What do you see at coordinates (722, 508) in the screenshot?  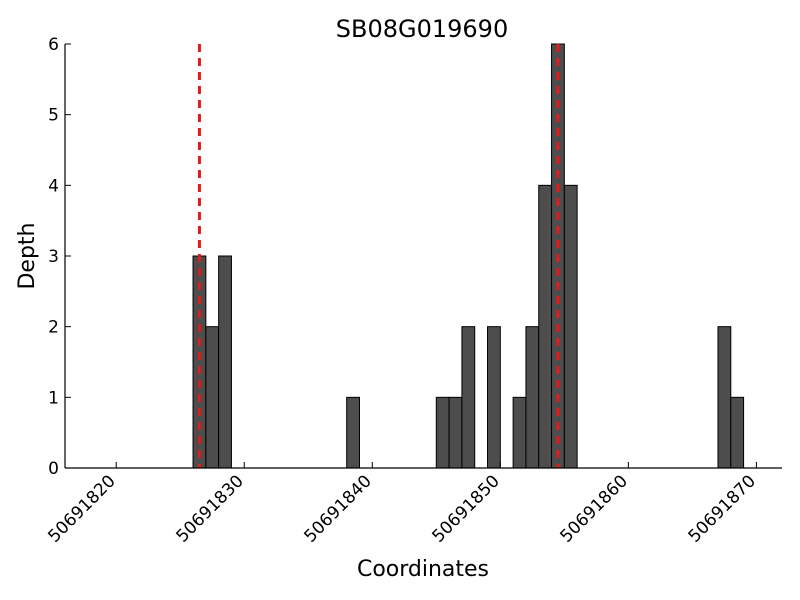 I see `x-tick-label-5: 50691870` at bounding box center [722, 508].